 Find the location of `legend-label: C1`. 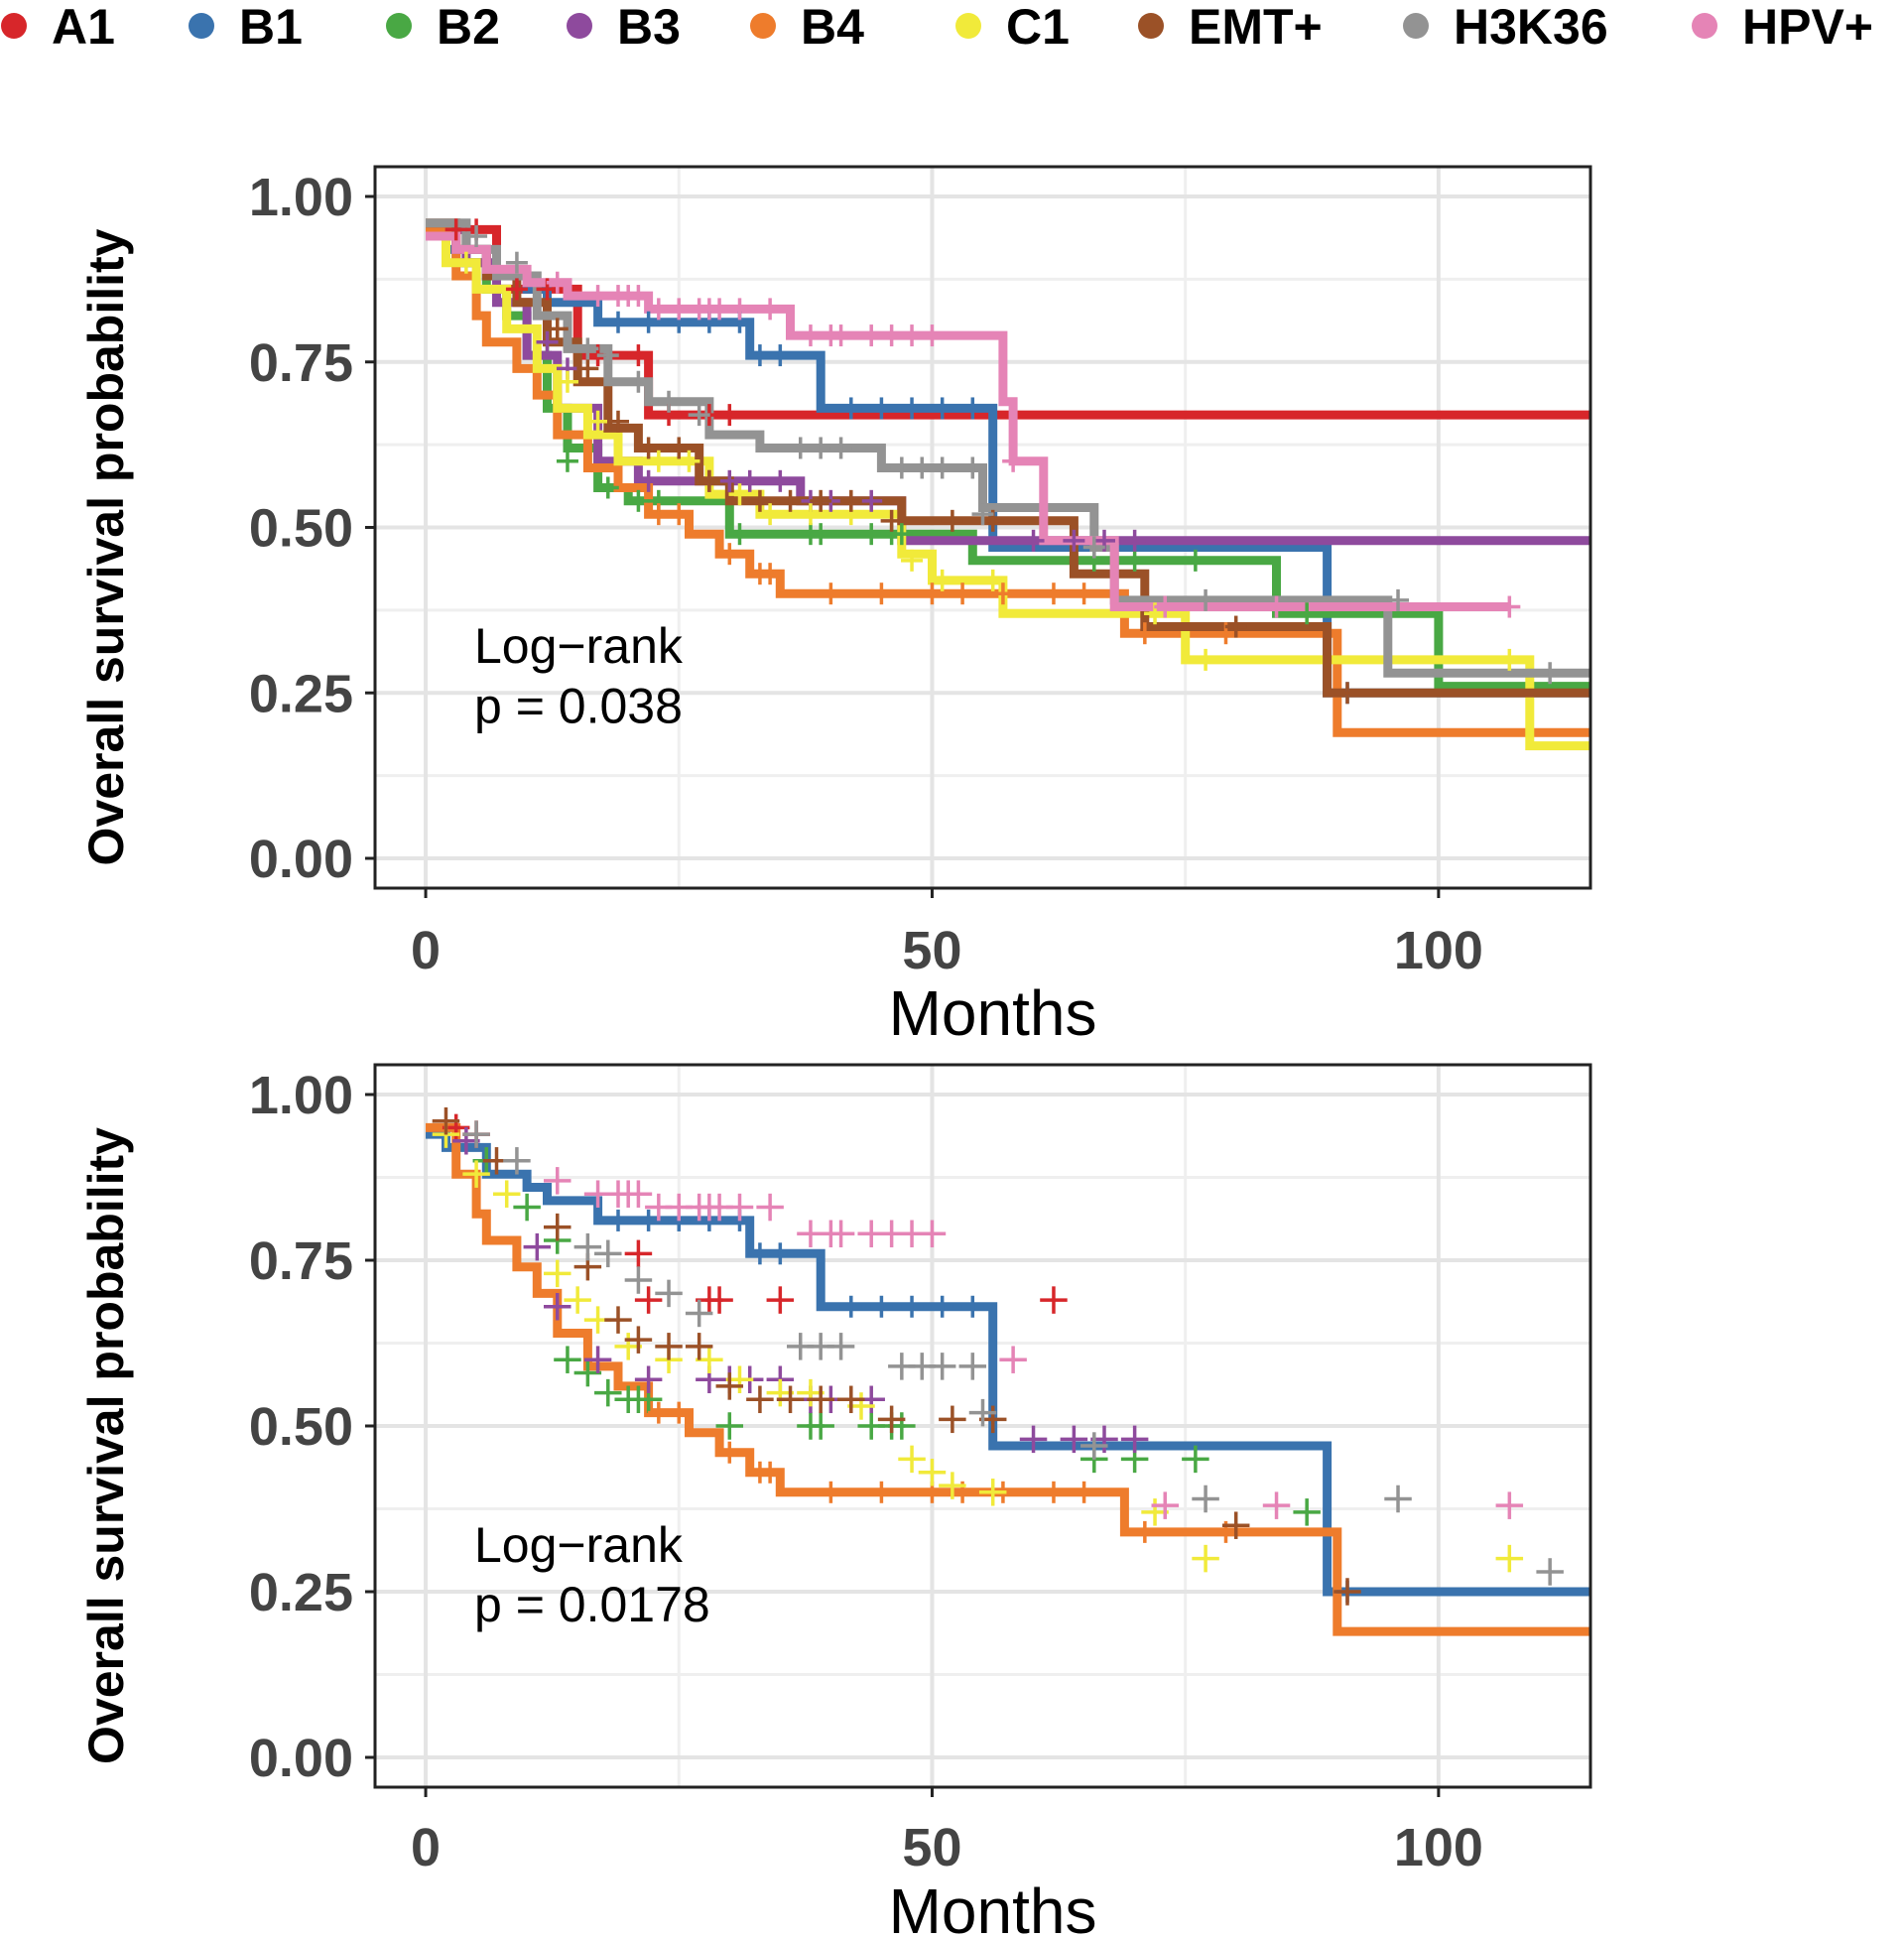

legend-label: C1 is located at coordinates (1038, 28).